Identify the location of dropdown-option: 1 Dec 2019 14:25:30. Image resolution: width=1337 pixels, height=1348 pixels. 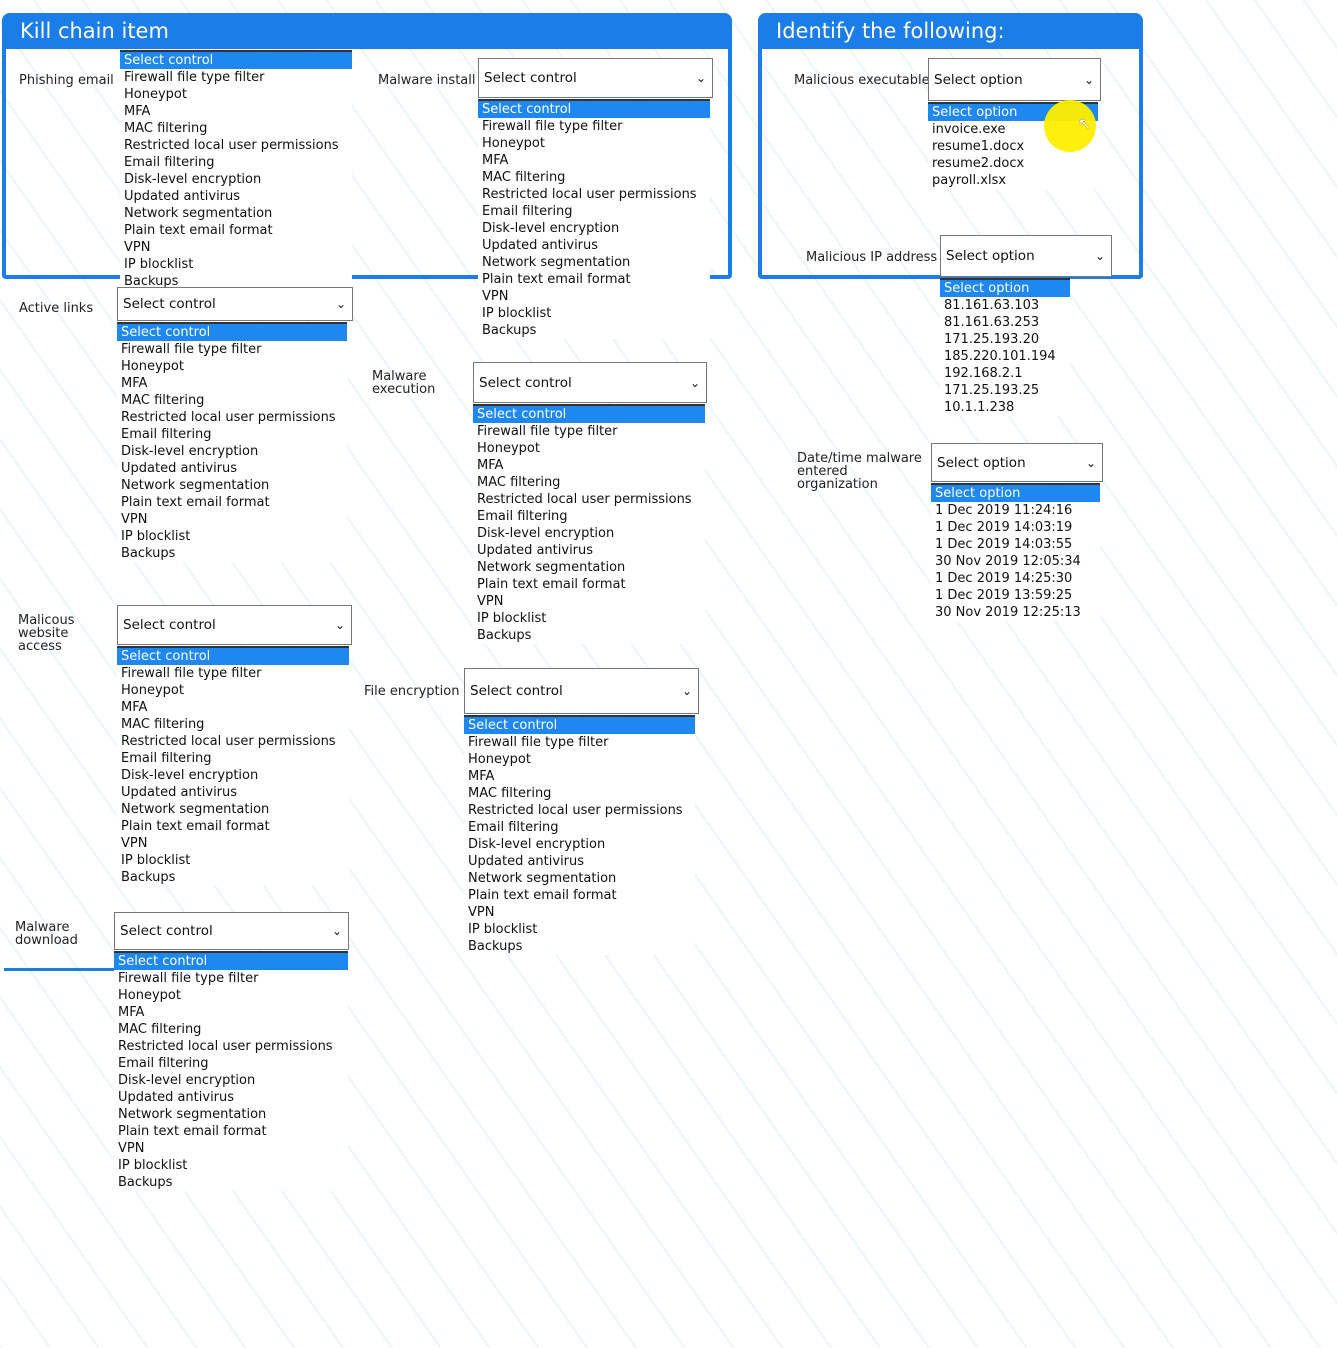
(1004, 578).